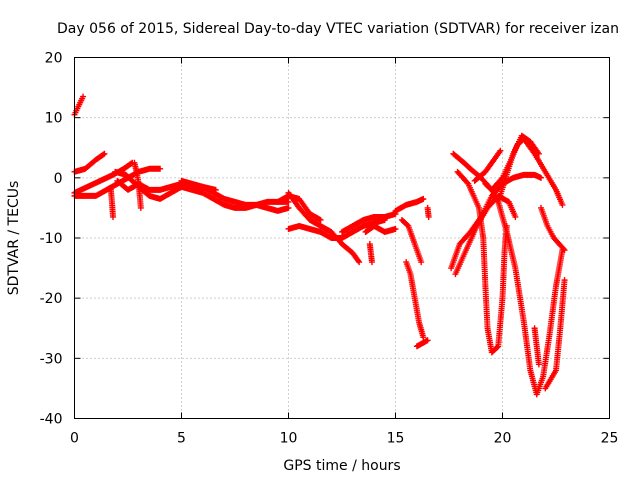  Describe the element at coordinates (117, 182) in the screenshot. I see `series-arc-d` at that location.